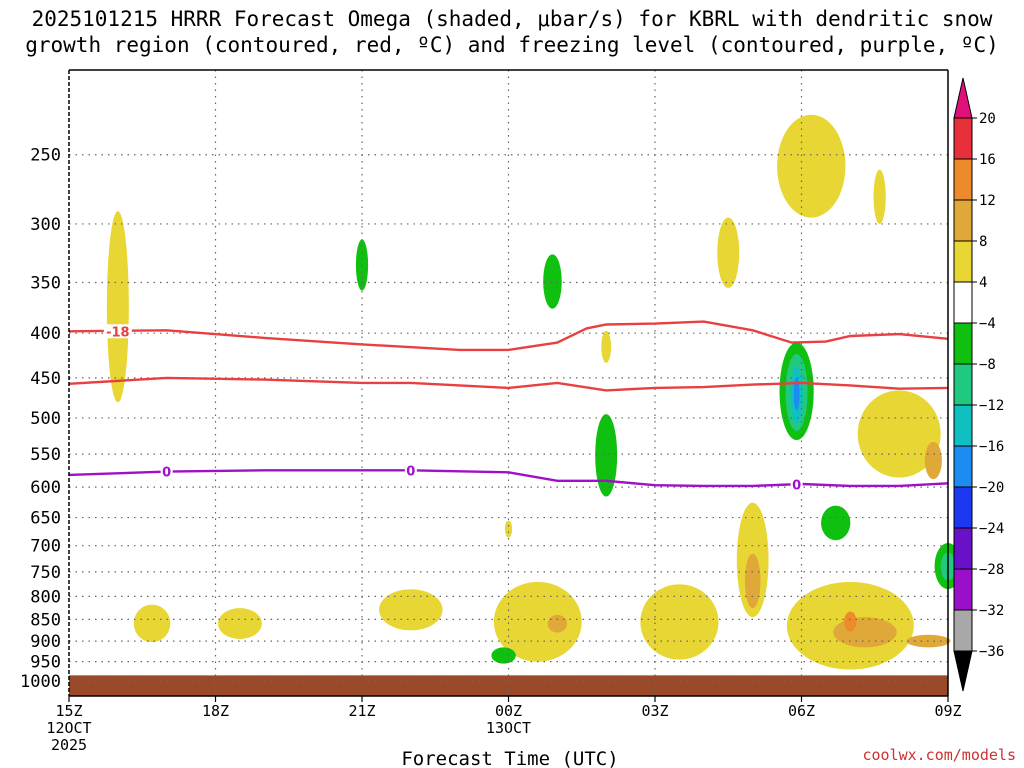  What do you see at coordinates (991, 406) in the screenshot?
I see `colorbar-label-7: −12` at bounding box center [991, 406].